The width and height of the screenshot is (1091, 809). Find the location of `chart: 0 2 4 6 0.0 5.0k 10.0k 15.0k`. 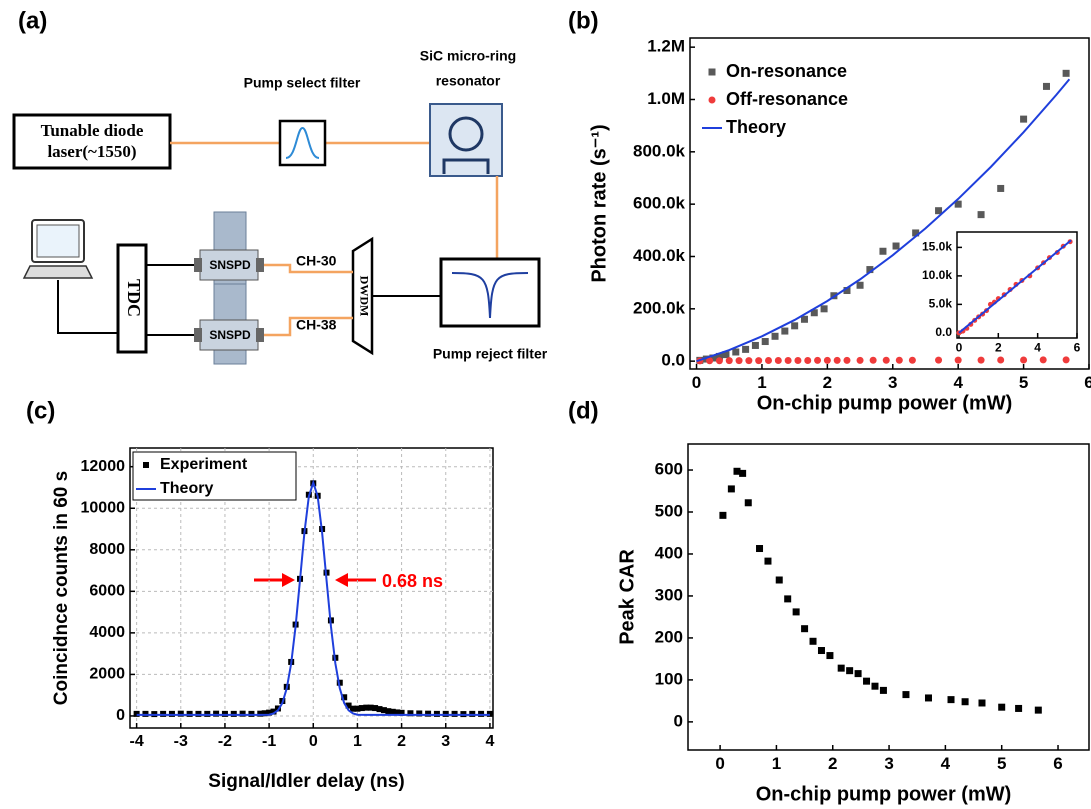

chart: 0 2 4 6 0.0 5.0k 10.0k 15.0k is located at coordinates (1001, 292).